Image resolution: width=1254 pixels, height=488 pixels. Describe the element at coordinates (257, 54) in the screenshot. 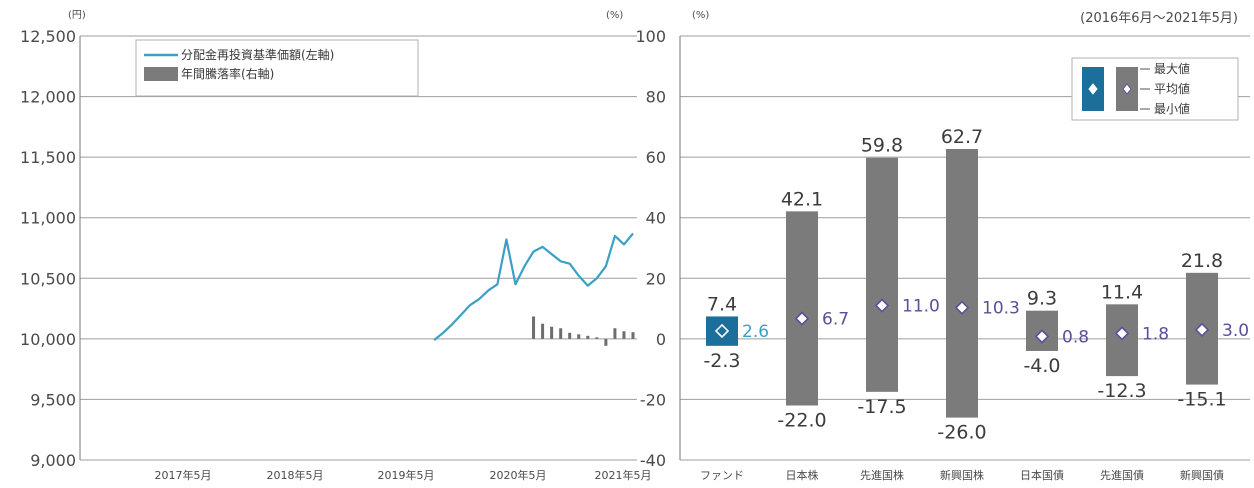

I see `legend-item-nav: 分配金再投資基準価額(左軸)` at that location.